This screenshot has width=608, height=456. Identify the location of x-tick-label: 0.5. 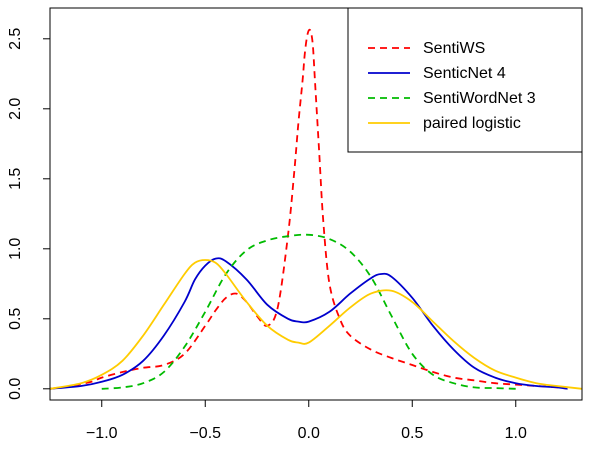
(412, 433).